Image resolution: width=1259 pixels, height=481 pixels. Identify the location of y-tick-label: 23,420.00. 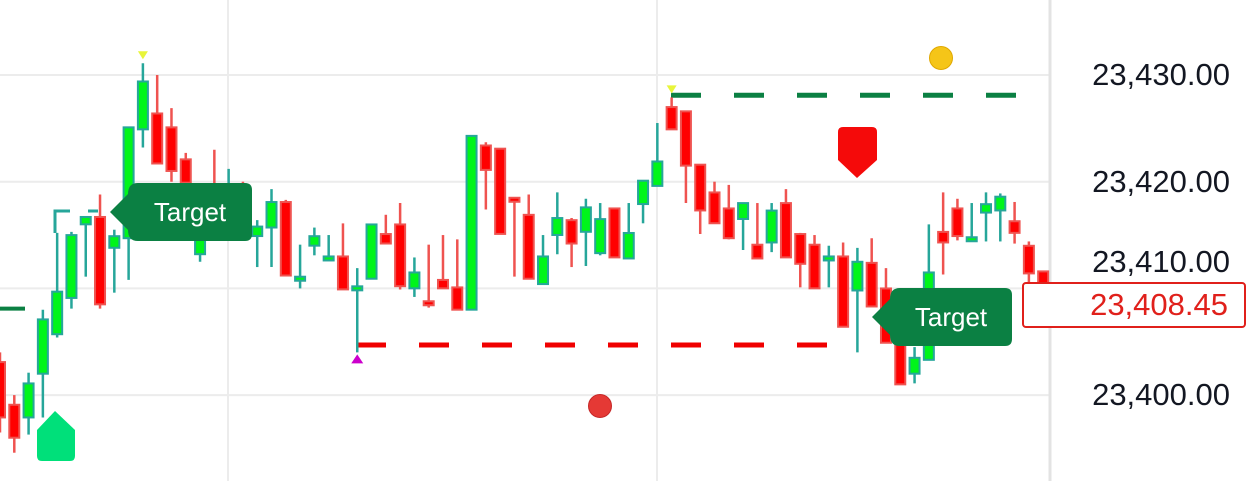
(1161, 181).